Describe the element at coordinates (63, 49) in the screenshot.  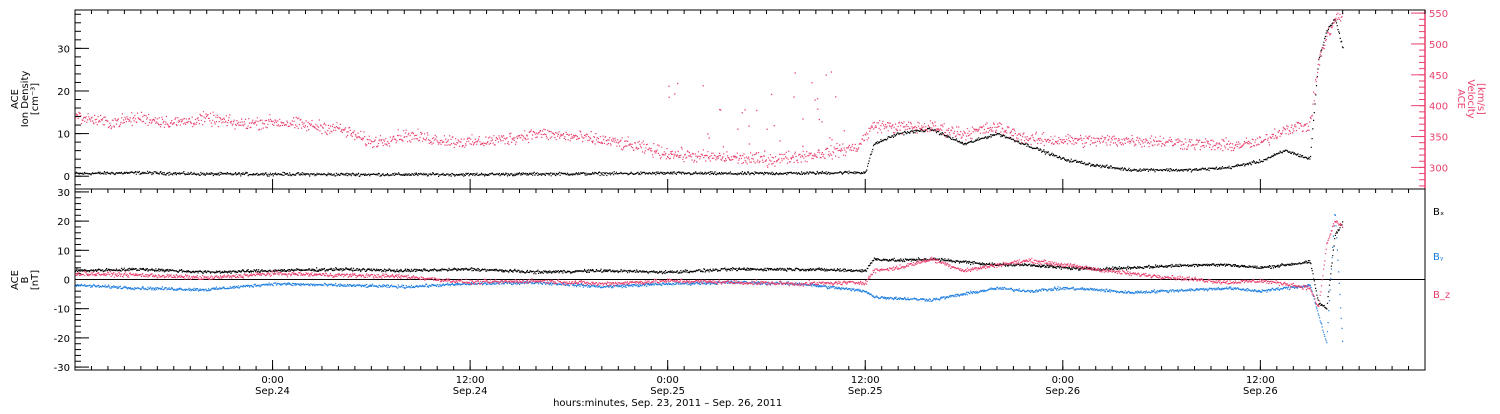
I see `top-ytick-label: 30` at that location.